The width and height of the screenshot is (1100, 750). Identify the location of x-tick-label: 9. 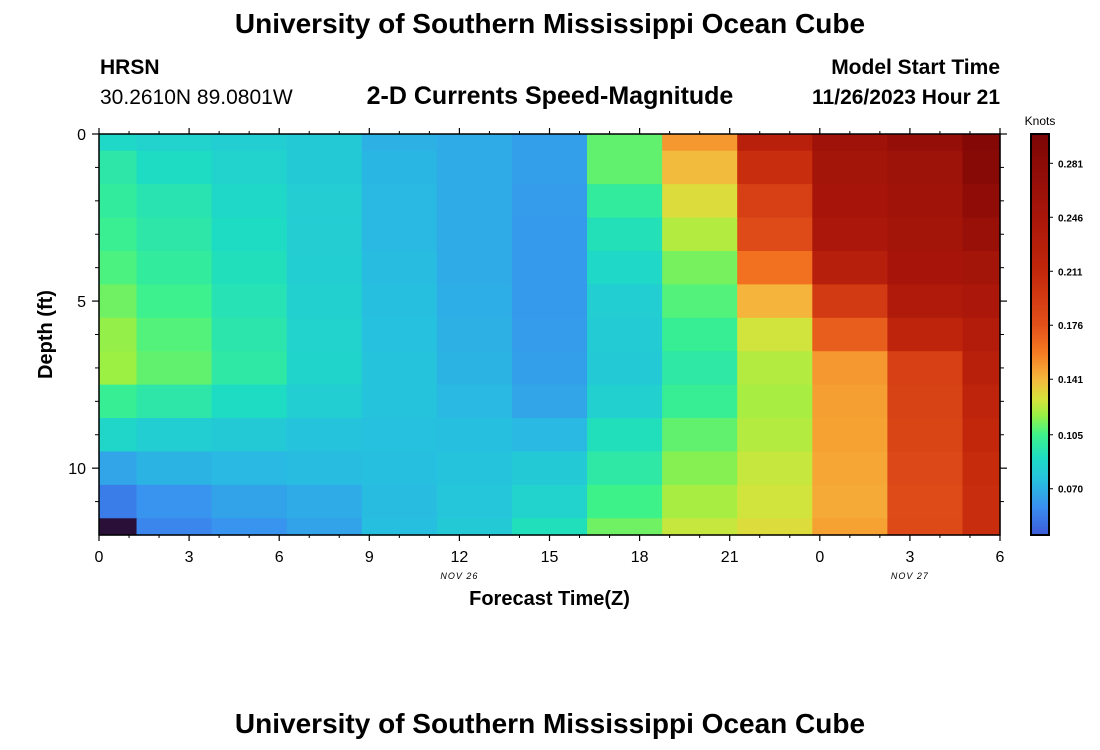
(369, 557).